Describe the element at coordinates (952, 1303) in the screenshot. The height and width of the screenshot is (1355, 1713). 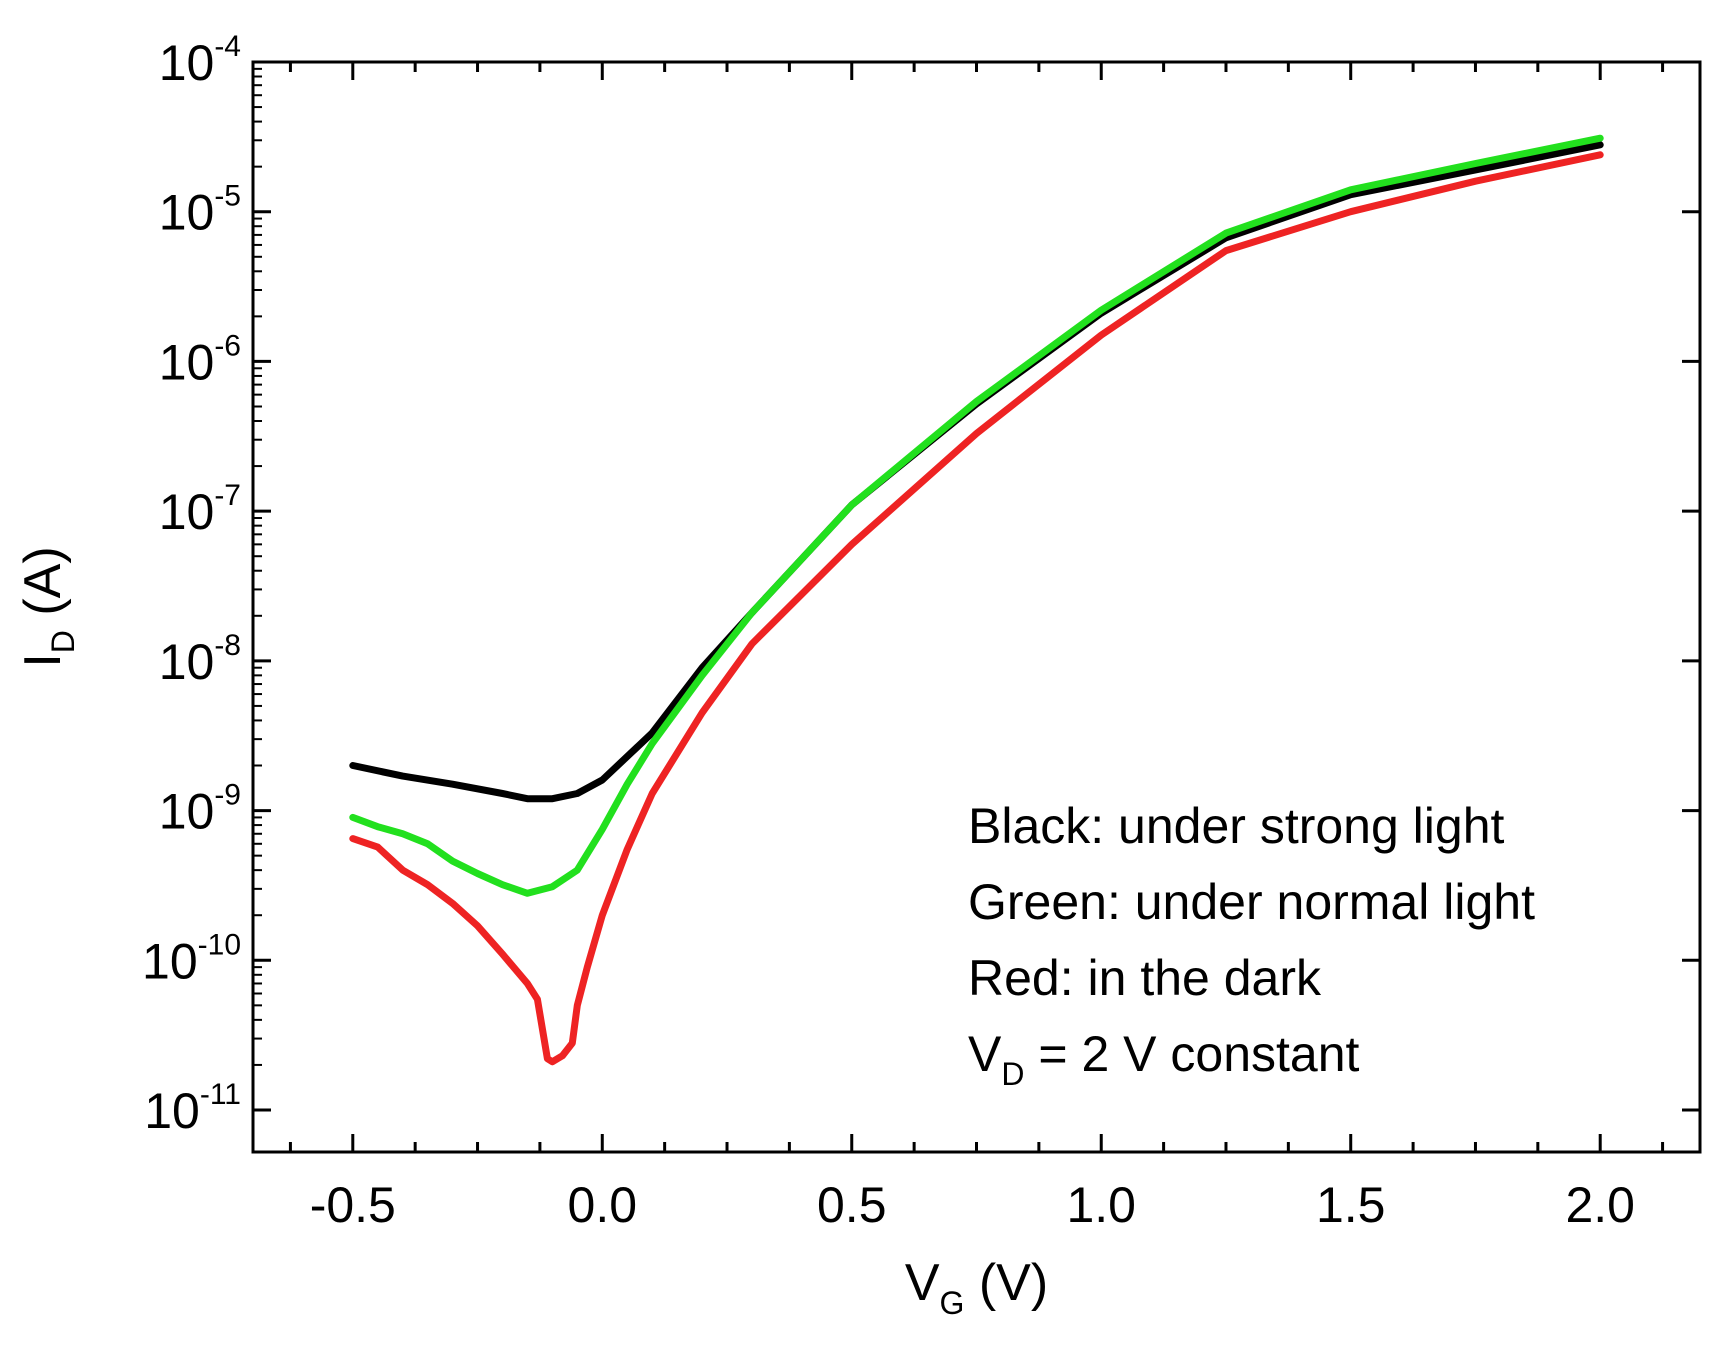
I see `x-axis-title-sub: G` at that location.